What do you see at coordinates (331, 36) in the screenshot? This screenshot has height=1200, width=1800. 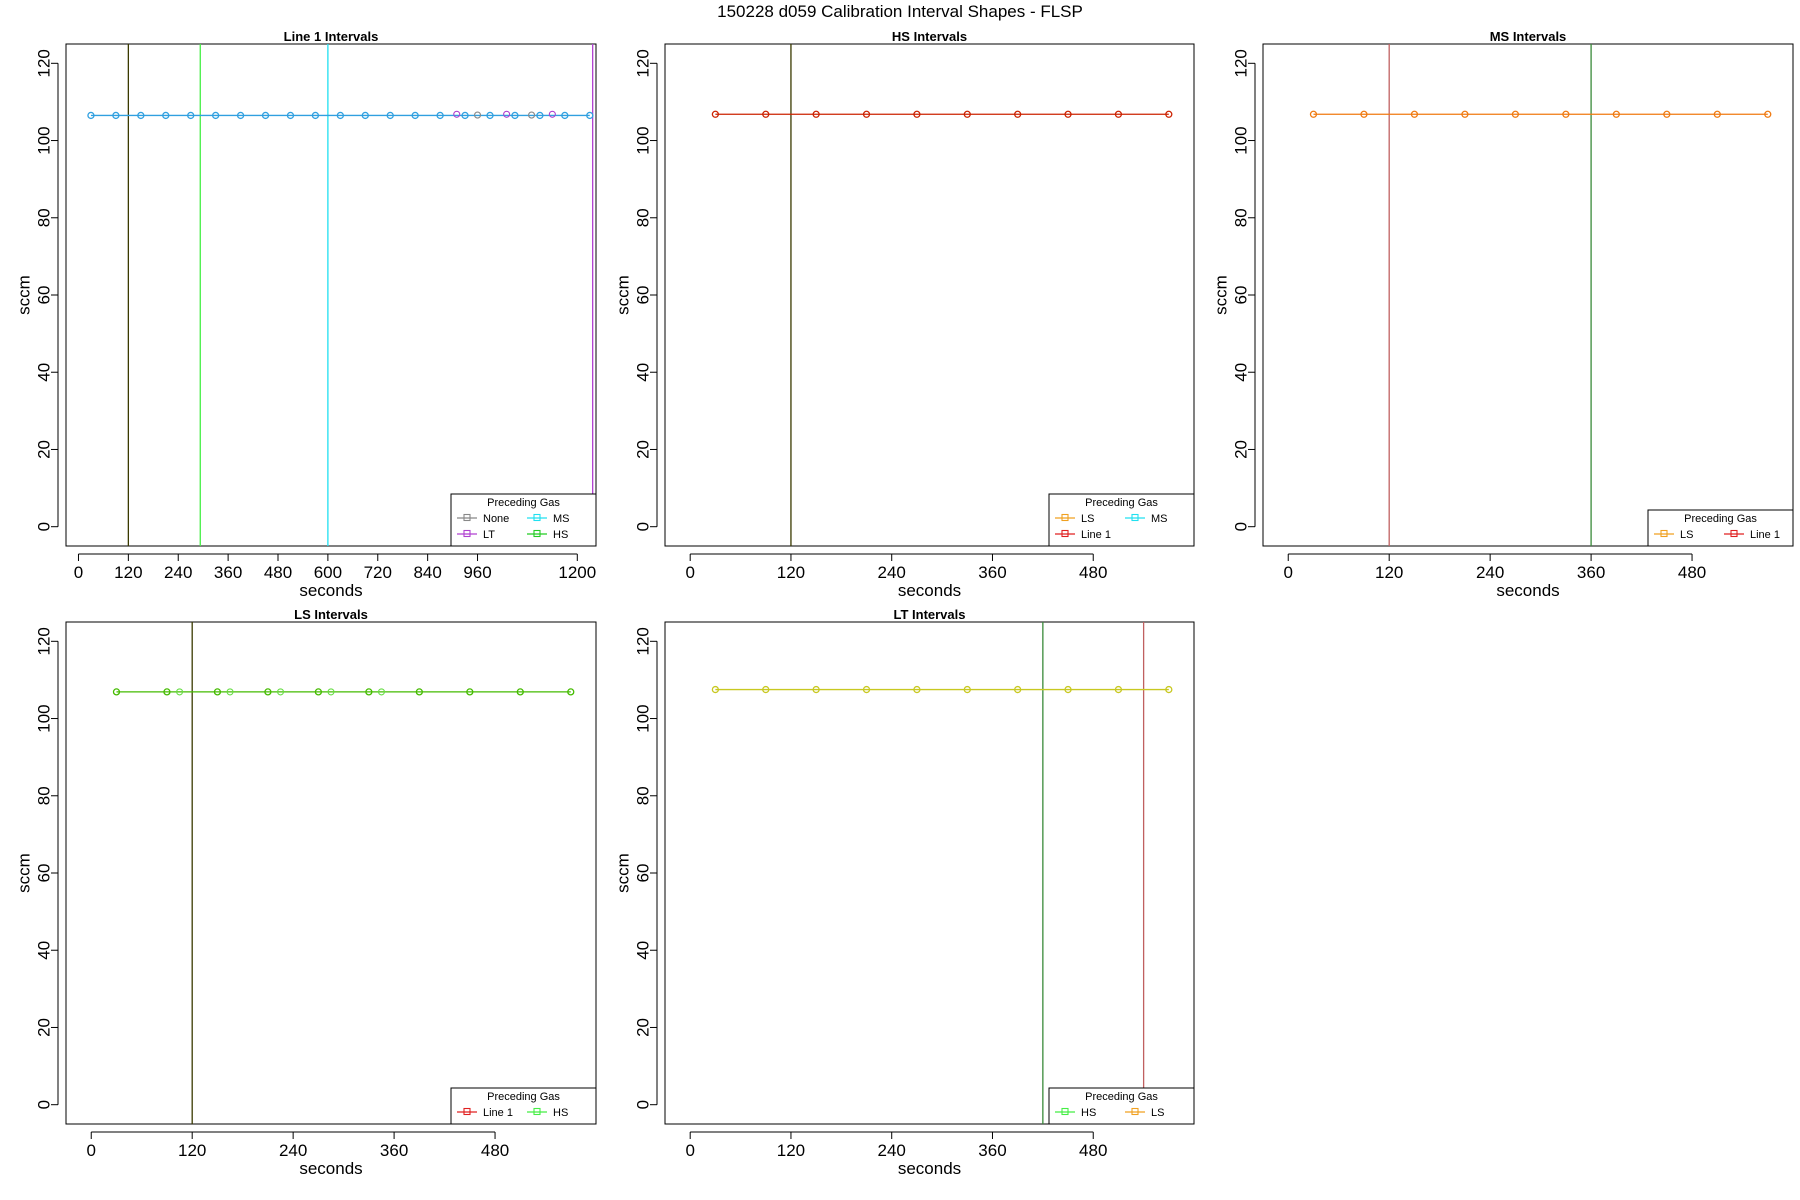 I see `panel-title: Line 1 Intervals` at bounding box center [331, 36].